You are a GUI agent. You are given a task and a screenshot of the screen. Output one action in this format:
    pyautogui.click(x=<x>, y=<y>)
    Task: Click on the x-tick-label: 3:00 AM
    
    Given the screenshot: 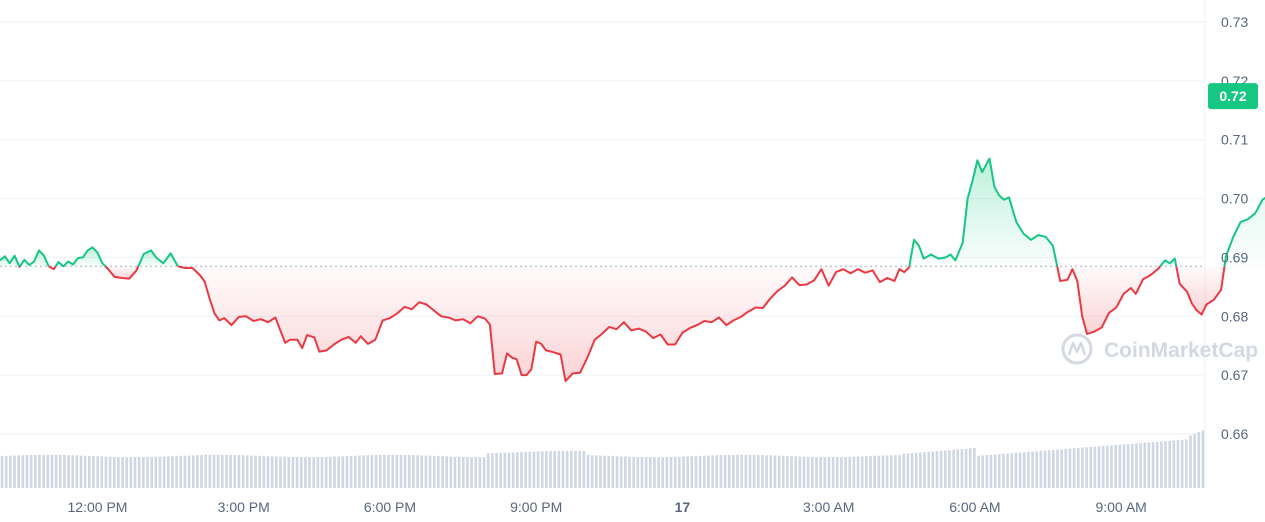 What is the action you would take?
    pyautogui.click(x=828, y=507)
    